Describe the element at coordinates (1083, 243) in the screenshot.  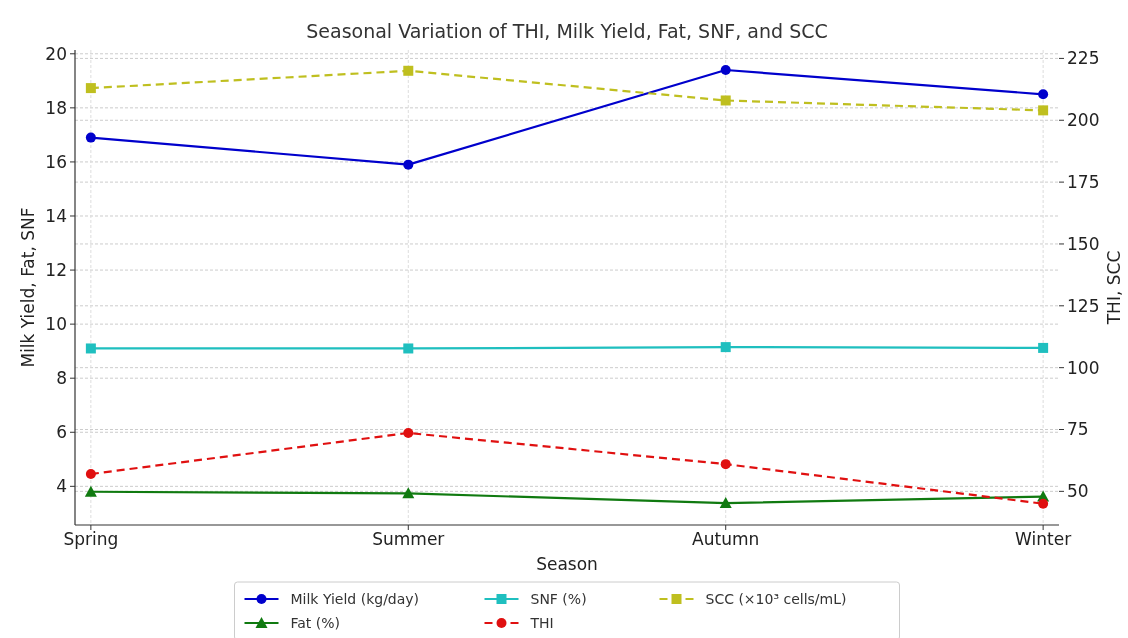
I see `y2-tick-label: 150` at that location.